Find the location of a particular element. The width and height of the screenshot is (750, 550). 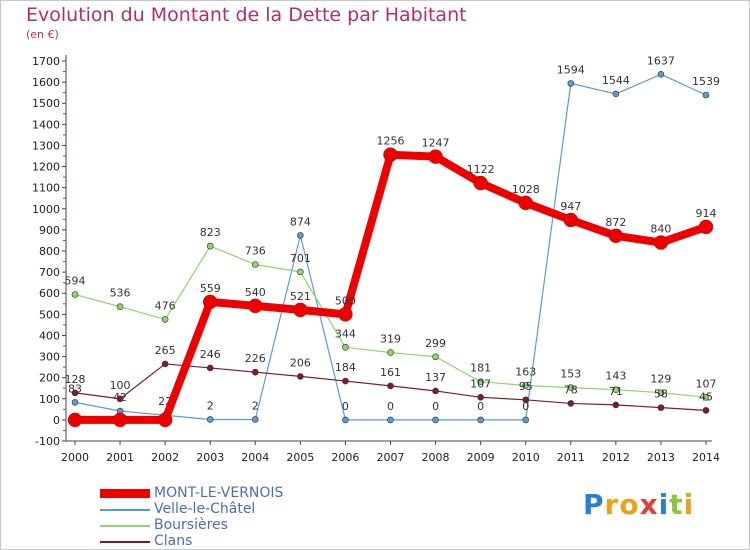

y-tick-label: 400 is located at coordinates (49, 335).